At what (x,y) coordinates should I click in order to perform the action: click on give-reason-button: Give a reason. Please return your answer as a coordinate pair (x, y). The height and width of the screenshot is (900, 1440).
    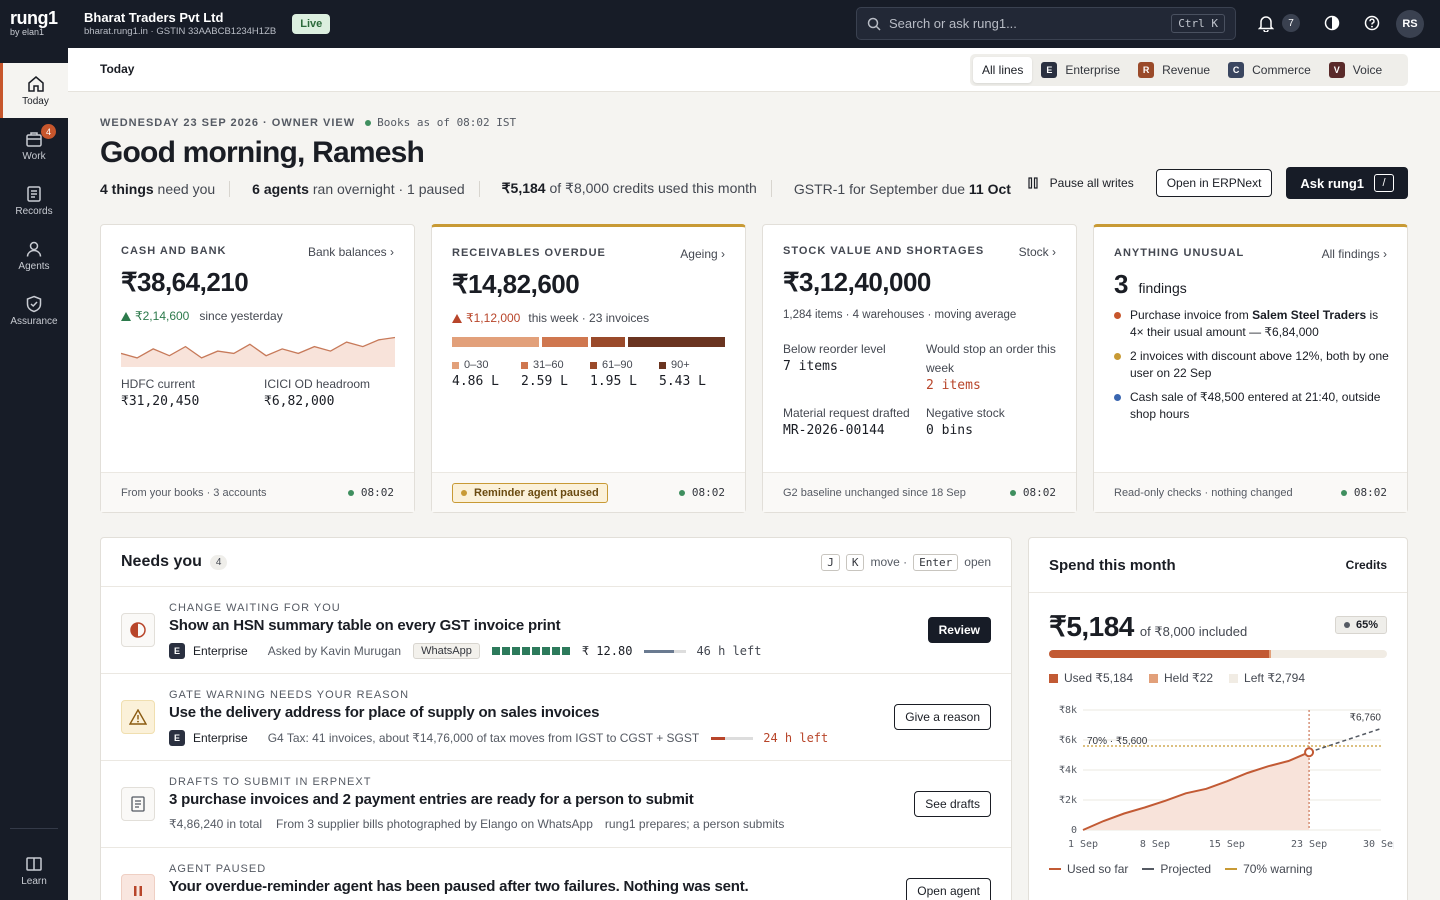
    Looking at the image, I should click on (942, 717).